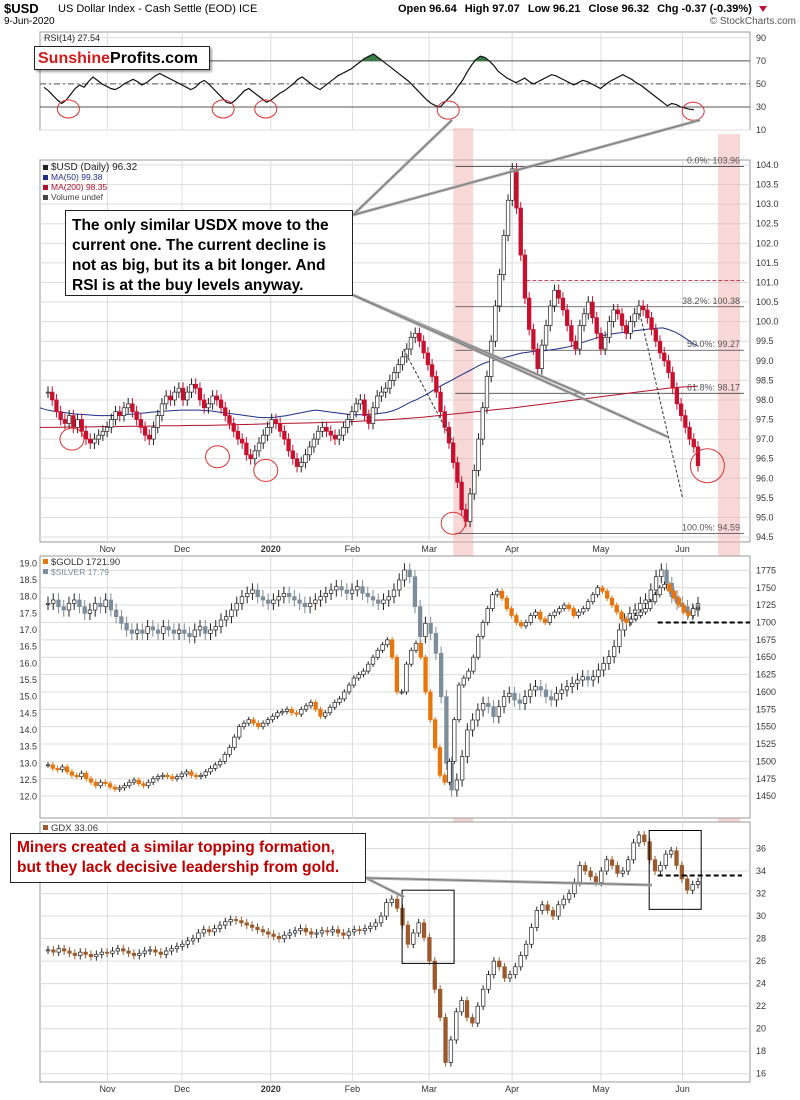  I want to click on usd-tick-label: 95.0, so click(765, 517).